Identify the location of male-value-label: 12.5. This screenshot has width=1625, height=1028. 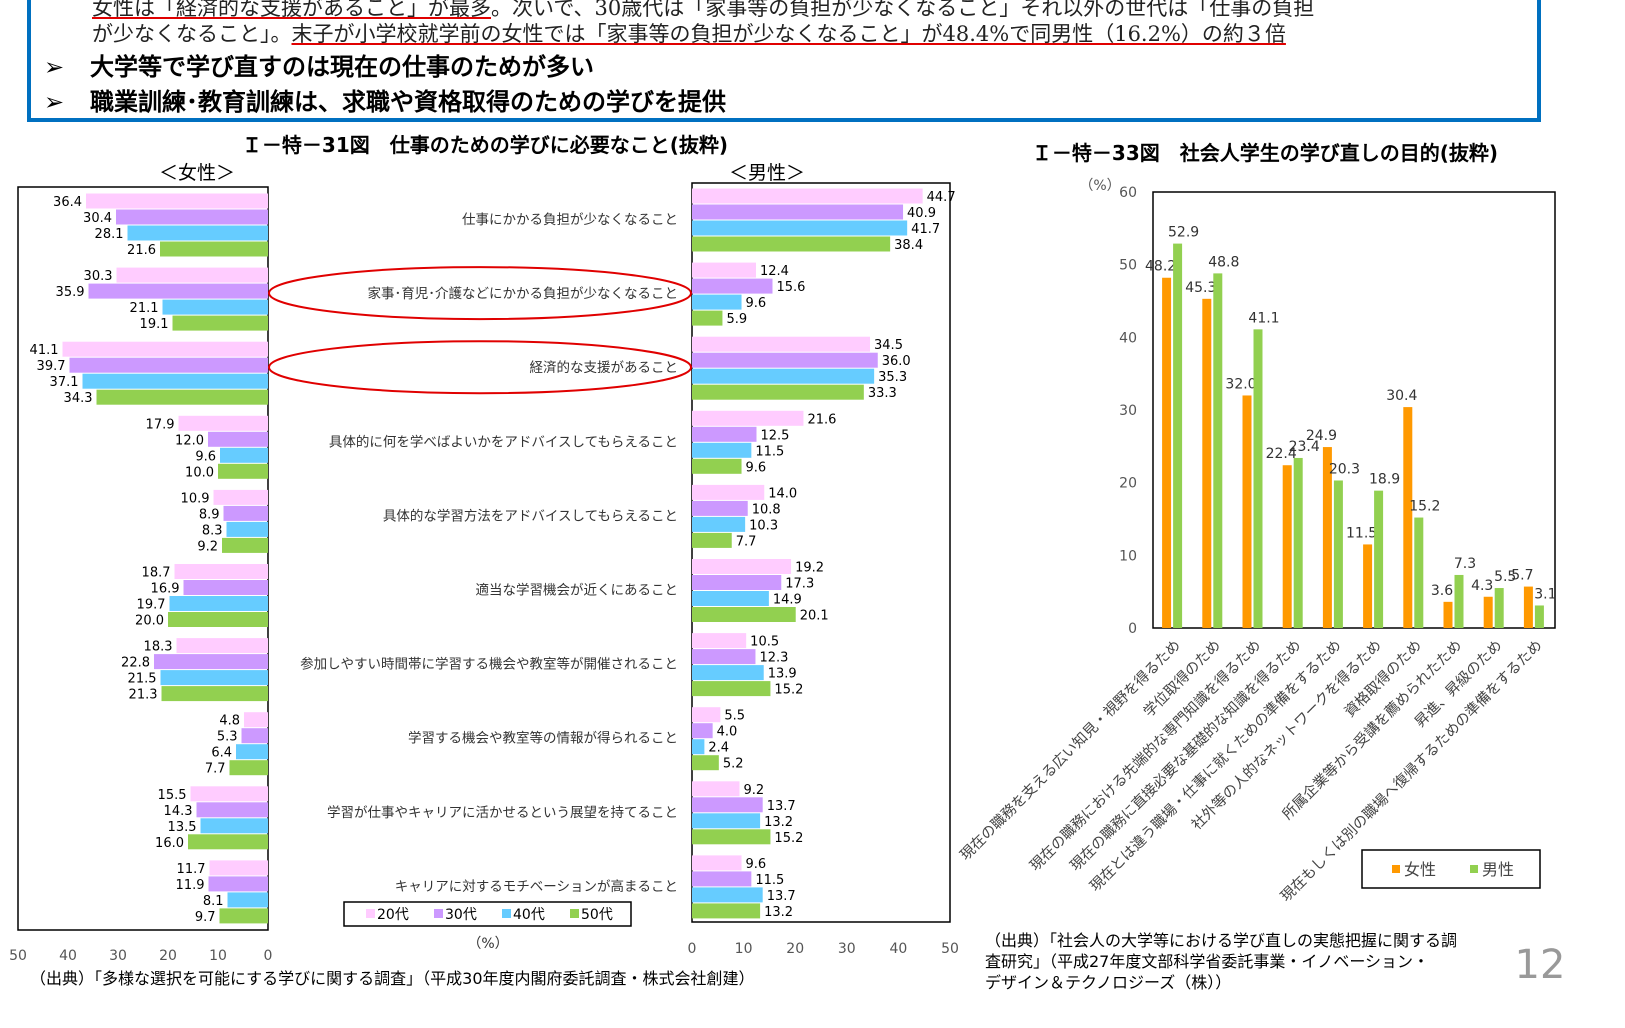
(775, 435).